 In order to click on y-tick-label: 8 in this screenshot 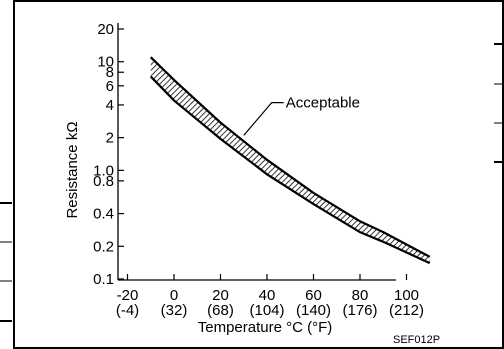, I will do `click(110, 72)`.